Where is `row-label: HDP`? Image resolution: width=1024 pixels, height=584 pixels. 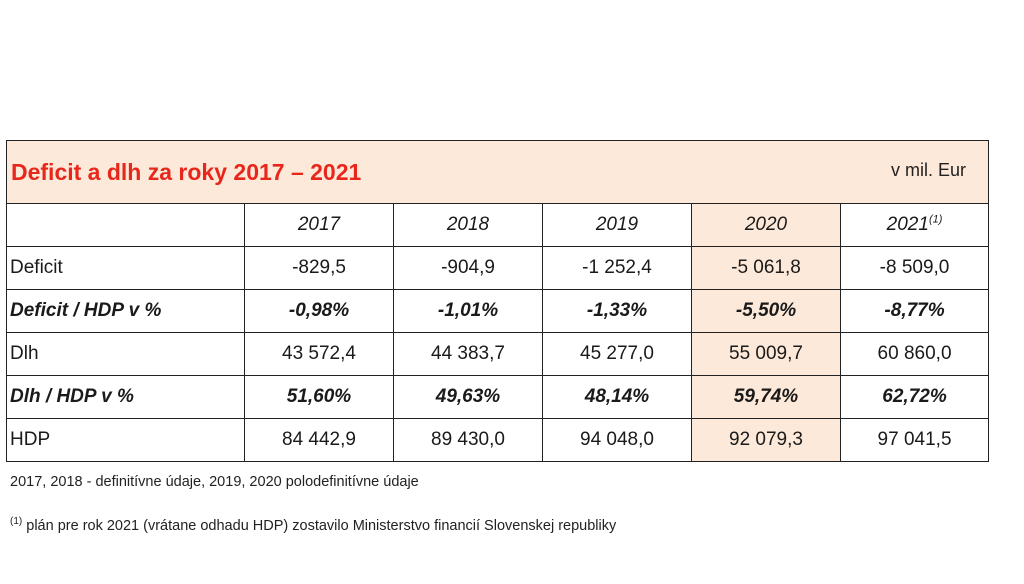 row-label: HDP is located at coordinates (125, 440).